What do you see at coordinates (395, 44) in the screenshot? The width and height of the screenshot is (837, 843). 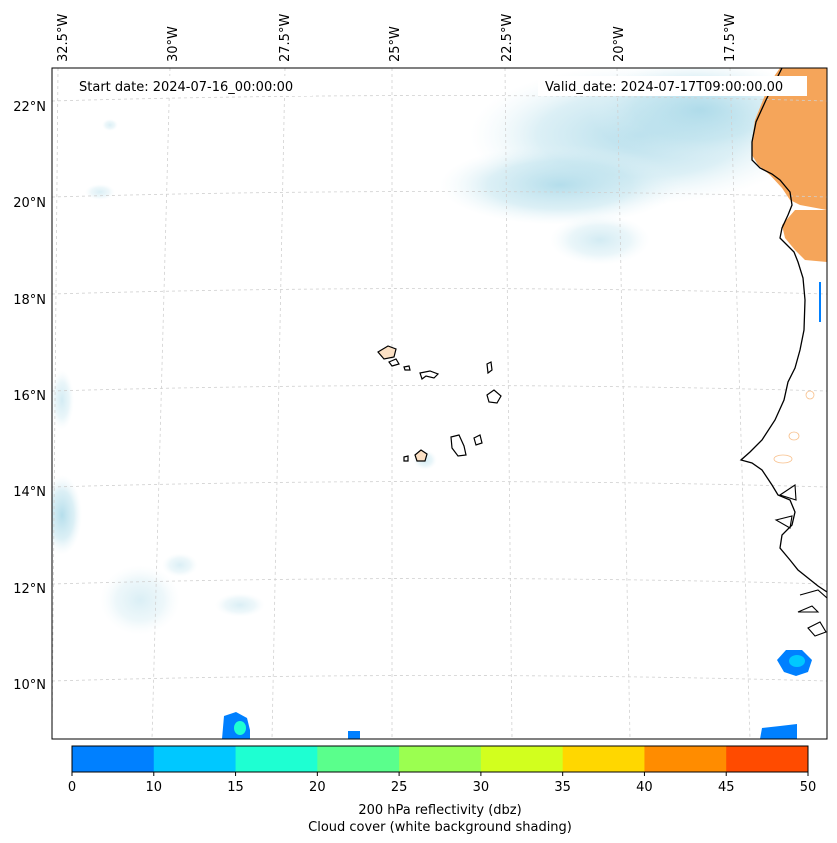 I see `lon-label: 25°W` at bounding box center [395, 44].